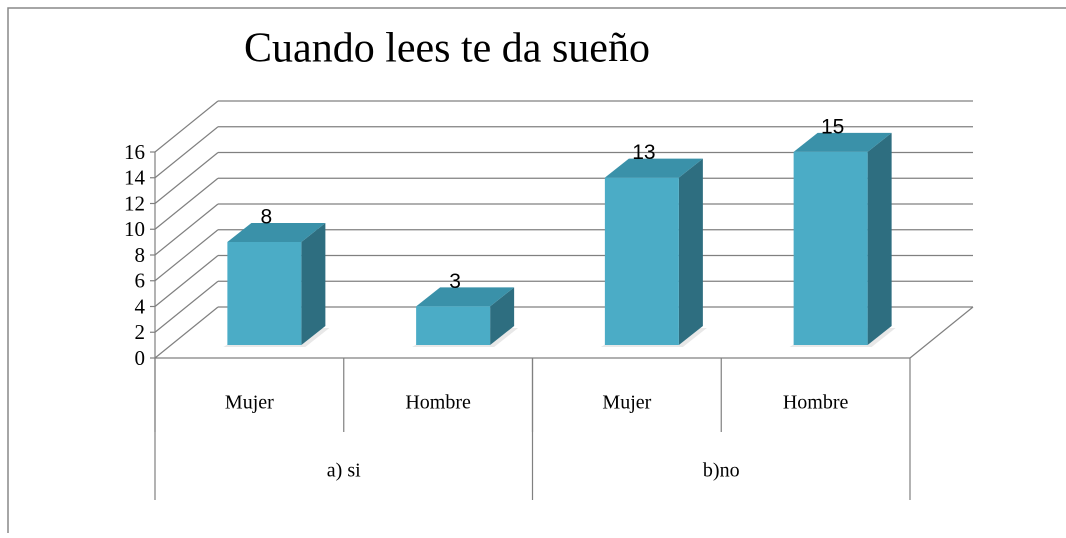 The width and height of the screenshot is (1066, 538). Describe the element at coordinates (267, 217) in the screenshot. I see `value-label: 8` at that location.